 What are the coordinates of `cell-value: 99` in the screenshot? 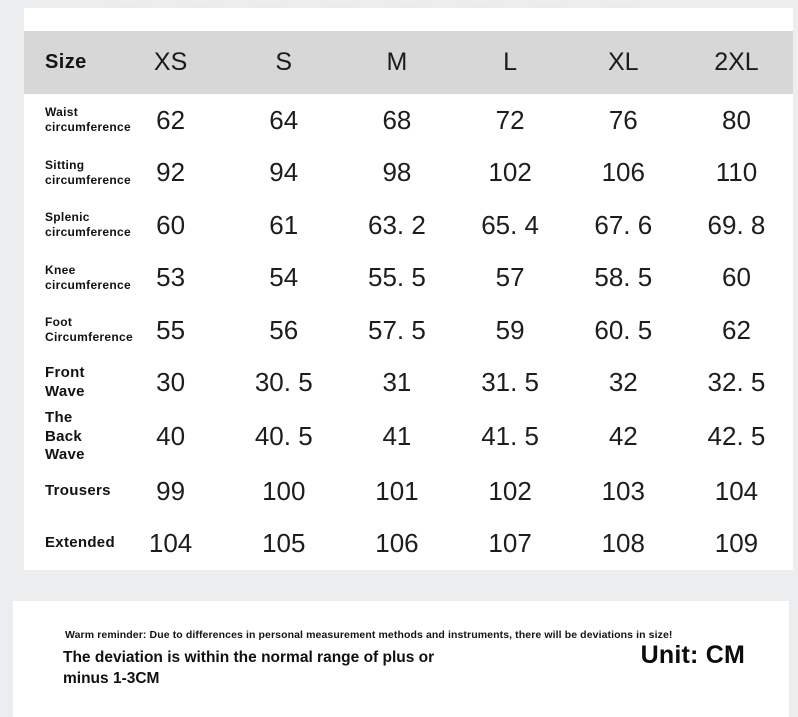 It's located at (171, 490).